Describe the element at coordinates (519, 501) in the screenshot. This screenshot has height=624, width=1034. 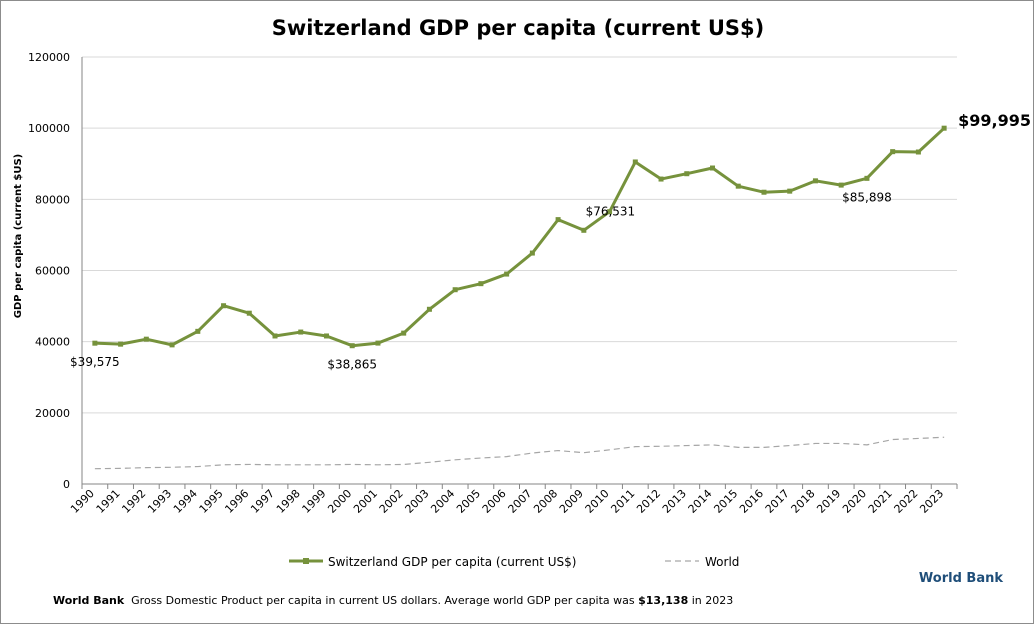
I see `x-tick-label: 2007` at that location.